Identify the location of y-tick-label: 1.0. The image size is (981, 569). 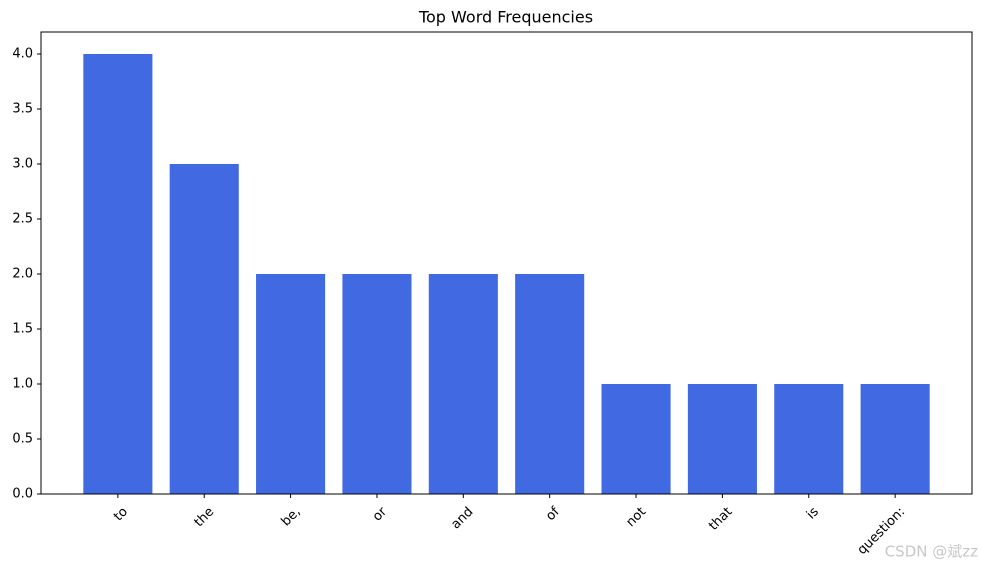
(22, 384).